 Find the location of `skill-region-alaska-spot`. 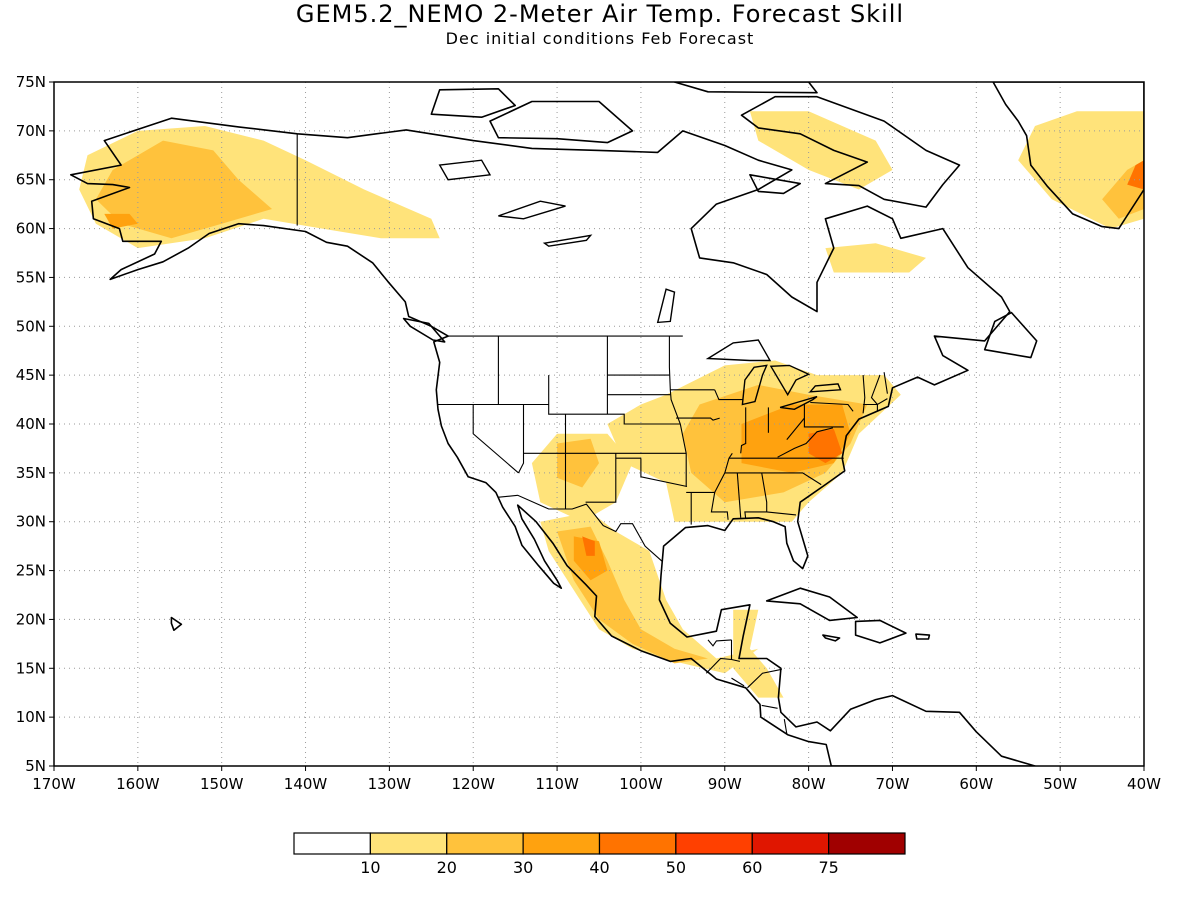

skill-region-alaska-spot is located at coordinates (121, 221).